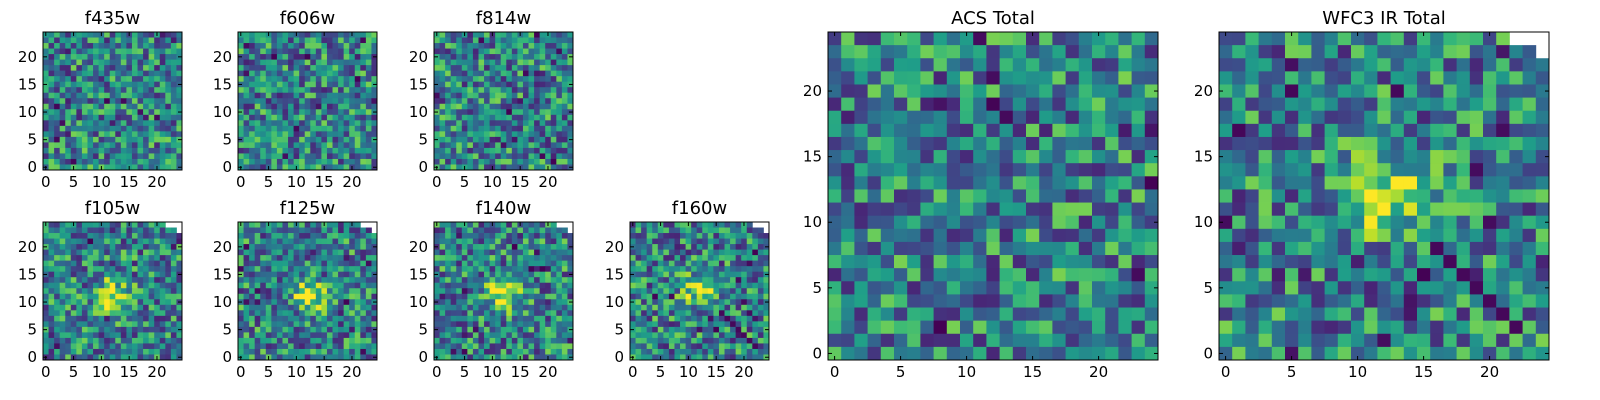 The image size is (1600, 400). I want to click on y-tick-label: 15, so click(418, 84).